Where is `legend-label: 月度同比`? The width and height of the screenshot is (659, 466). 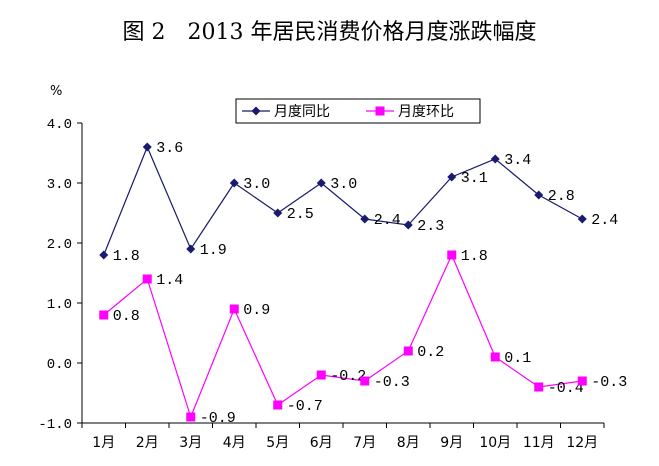
legend-label: 月度同比 is located at coordinates (302, 112).